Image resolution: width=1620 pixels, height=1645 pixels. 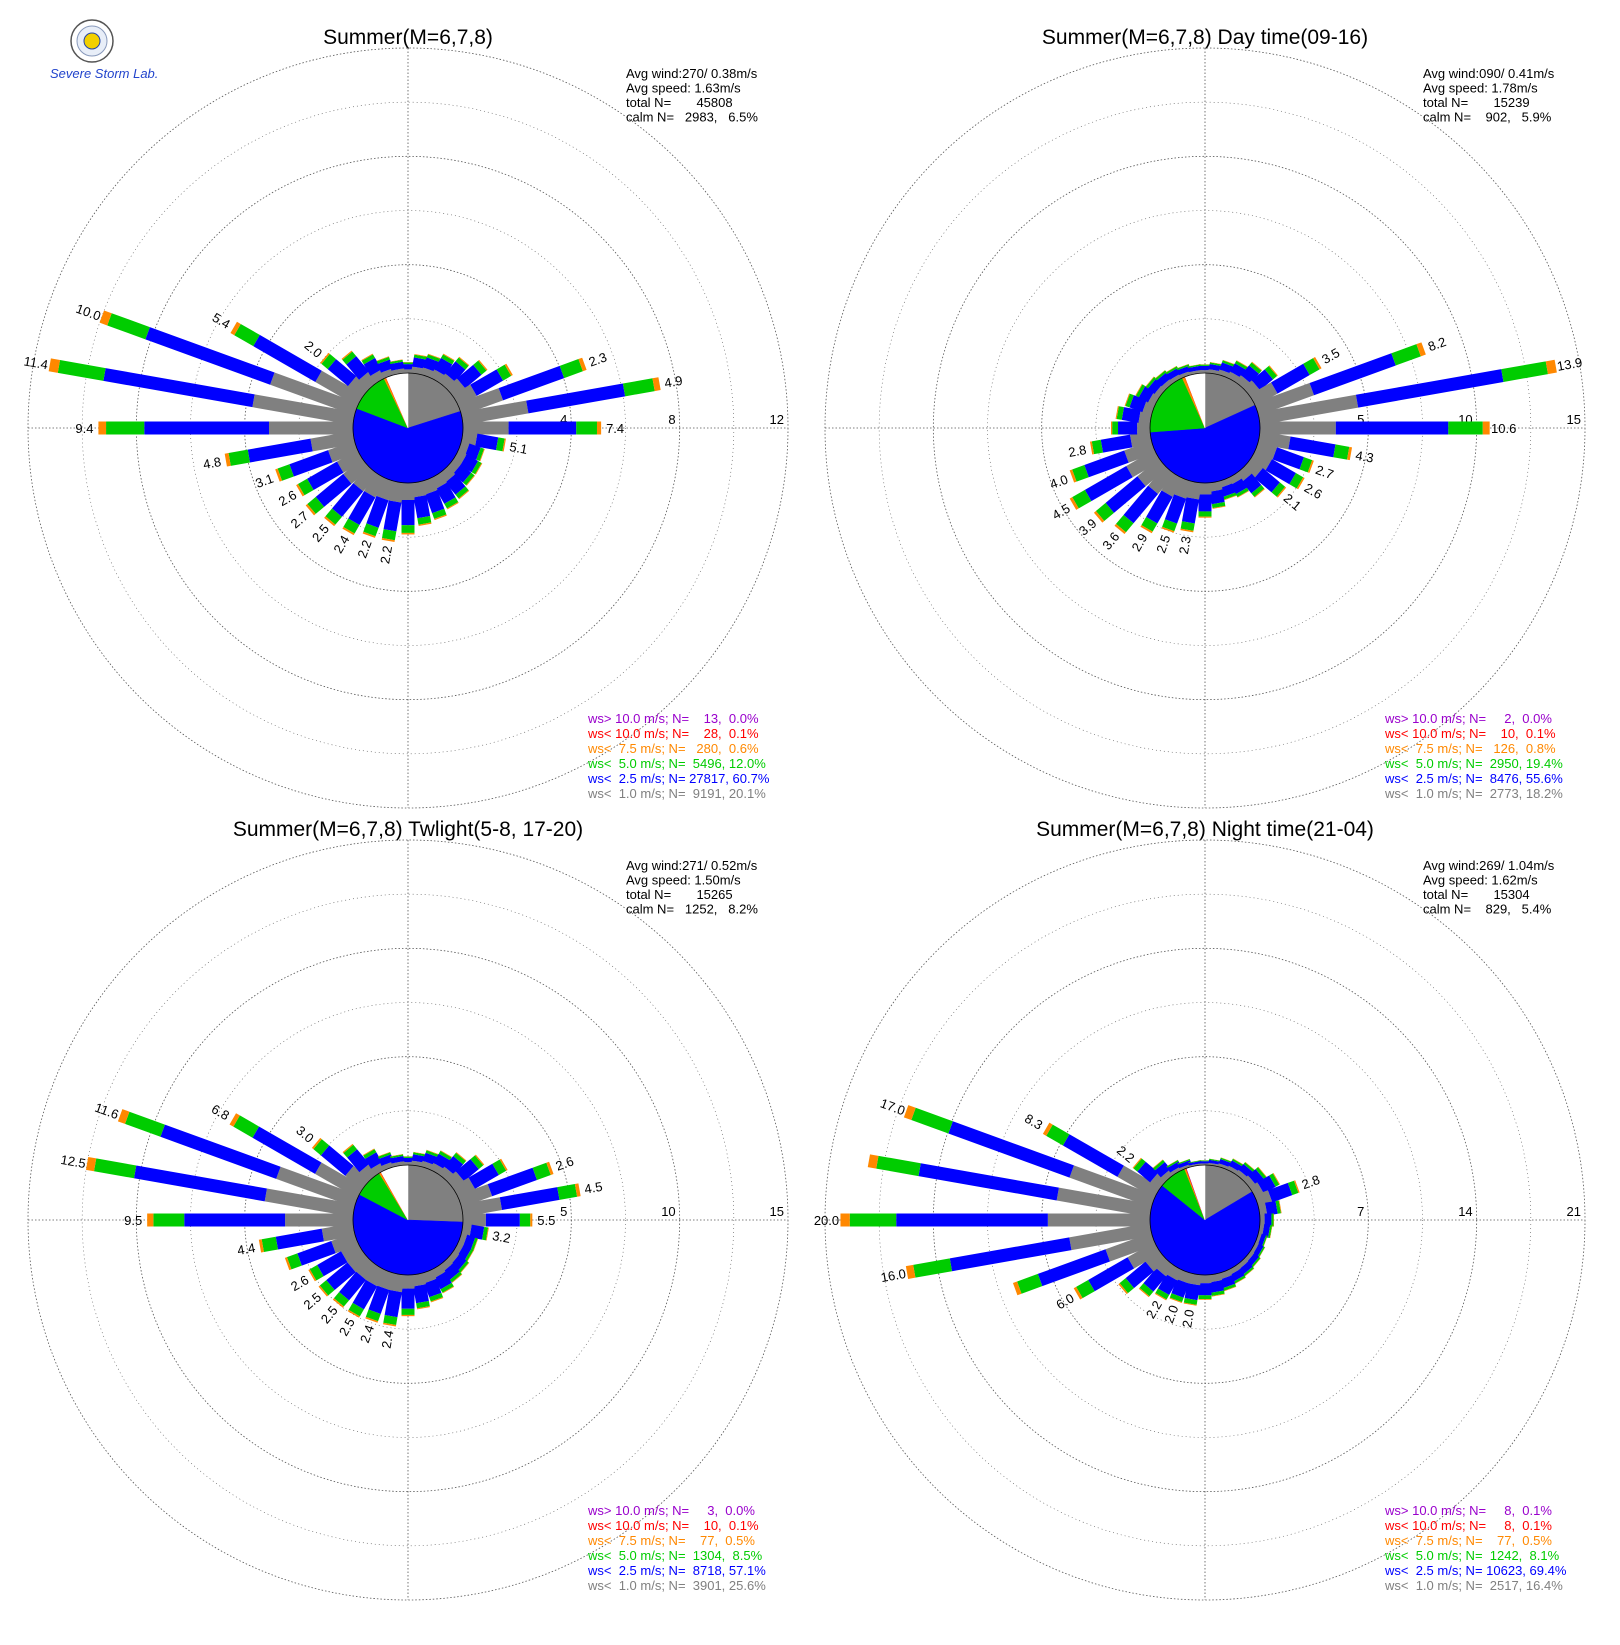 I want to click on legend-entry-6: ws< 1.0 m/s; N= 2517, 16.4%, so click(x=1473, y=1585).